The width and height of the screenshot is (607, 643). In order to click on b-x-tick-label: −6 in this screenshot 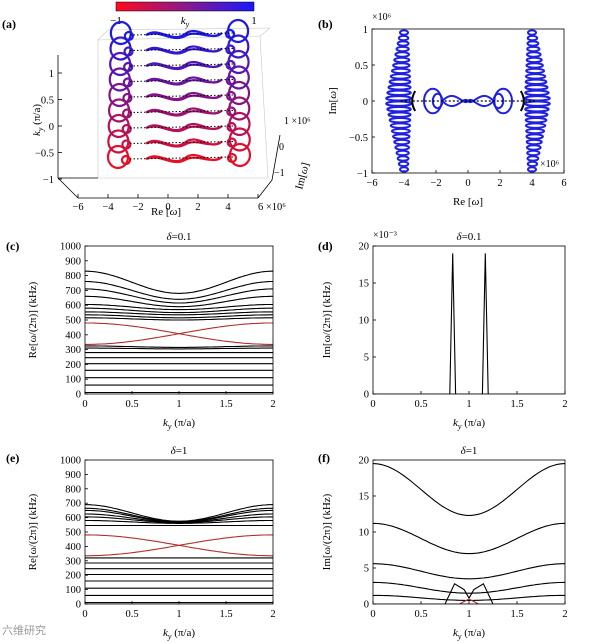, I will do `click(371, 183)`.